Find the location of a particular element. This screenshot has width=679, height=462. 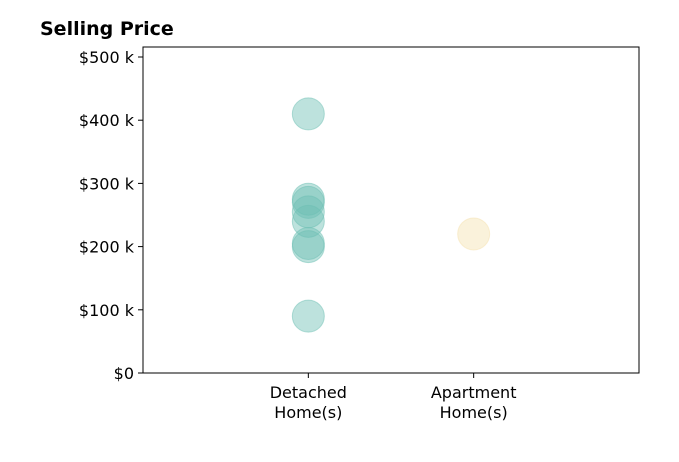

x-tick-label: Detached is located at coordinates (308, 392).